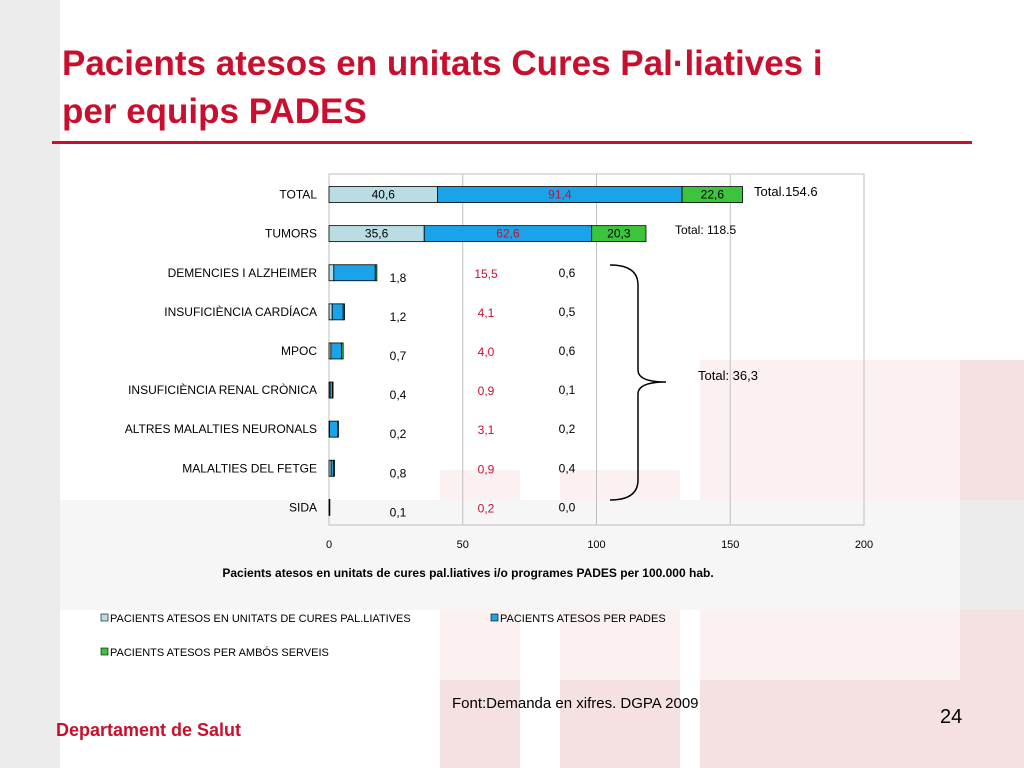 Image resolution: width=1024 pixels, height=768 pixels. I want to click on category-label: TUMORS, so click(291, 234).